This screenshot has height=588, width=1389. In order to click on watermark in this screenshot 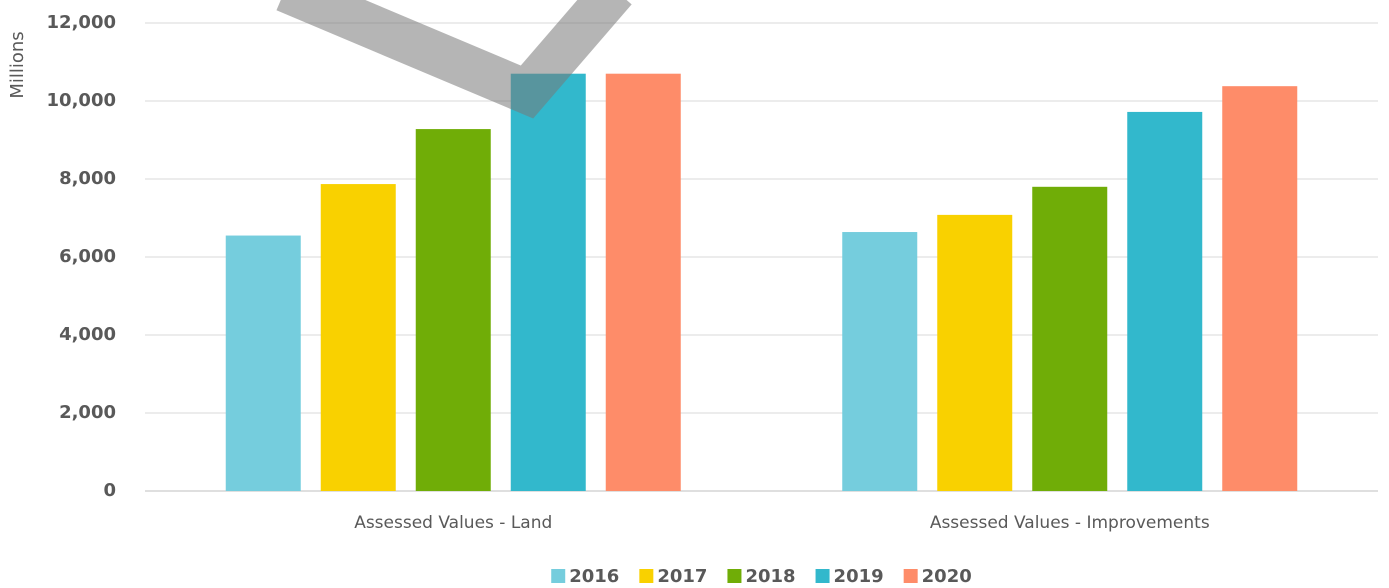, I will do `click(454, 59)`.